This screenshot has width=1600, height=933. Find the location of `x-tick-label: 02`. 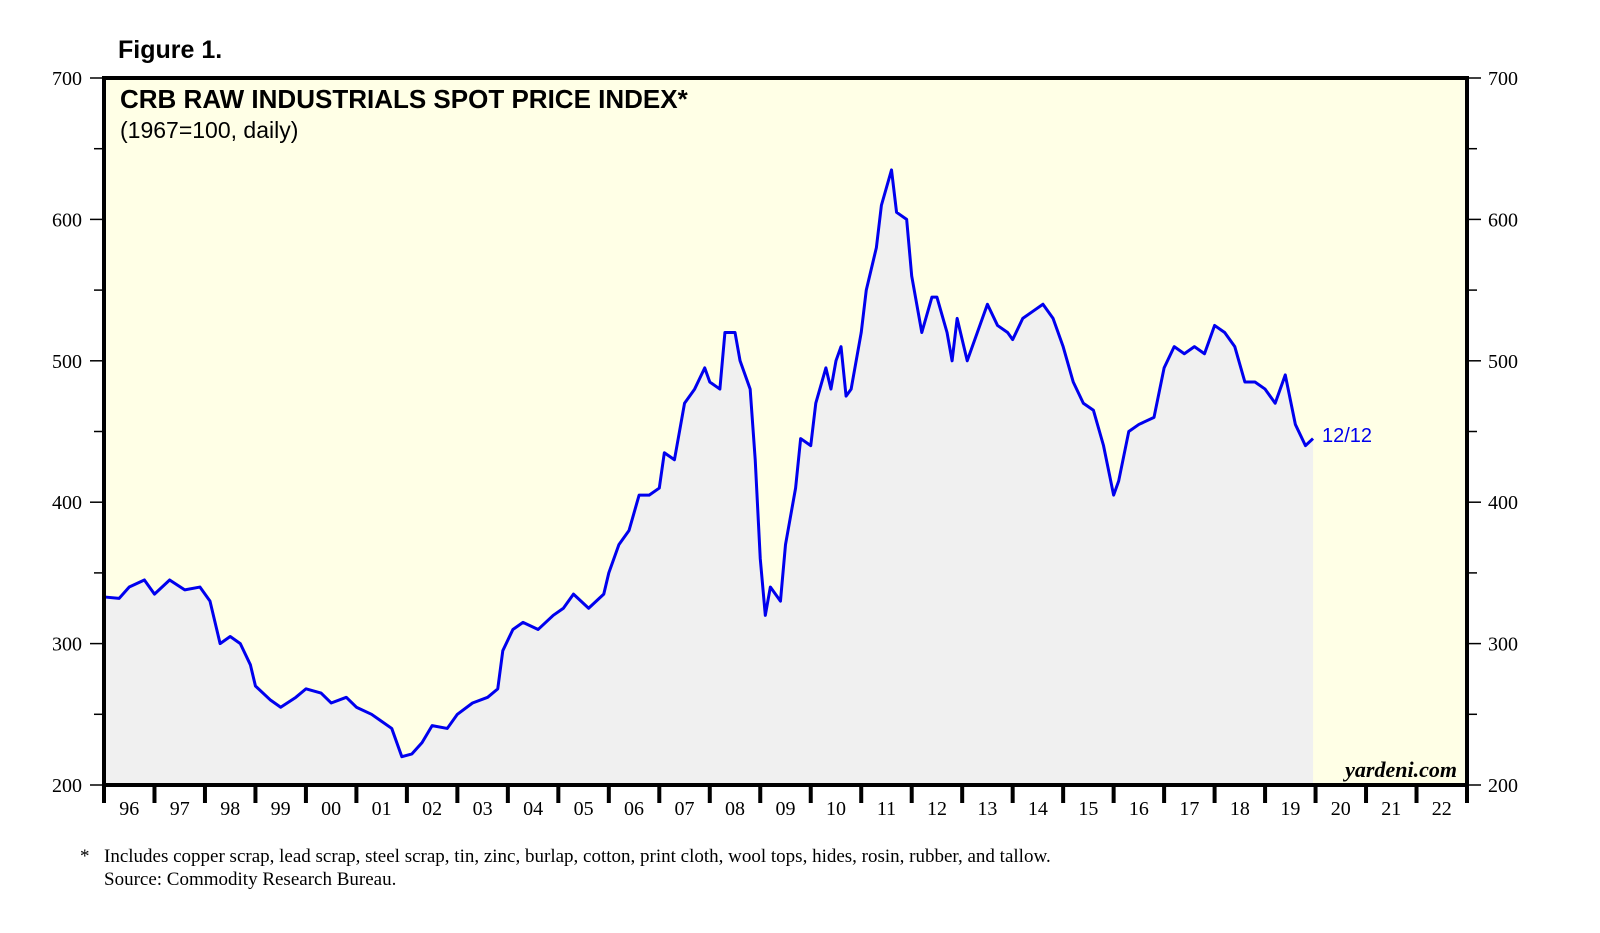

x-tick-label: 02 is located at coordinates (432, 809).